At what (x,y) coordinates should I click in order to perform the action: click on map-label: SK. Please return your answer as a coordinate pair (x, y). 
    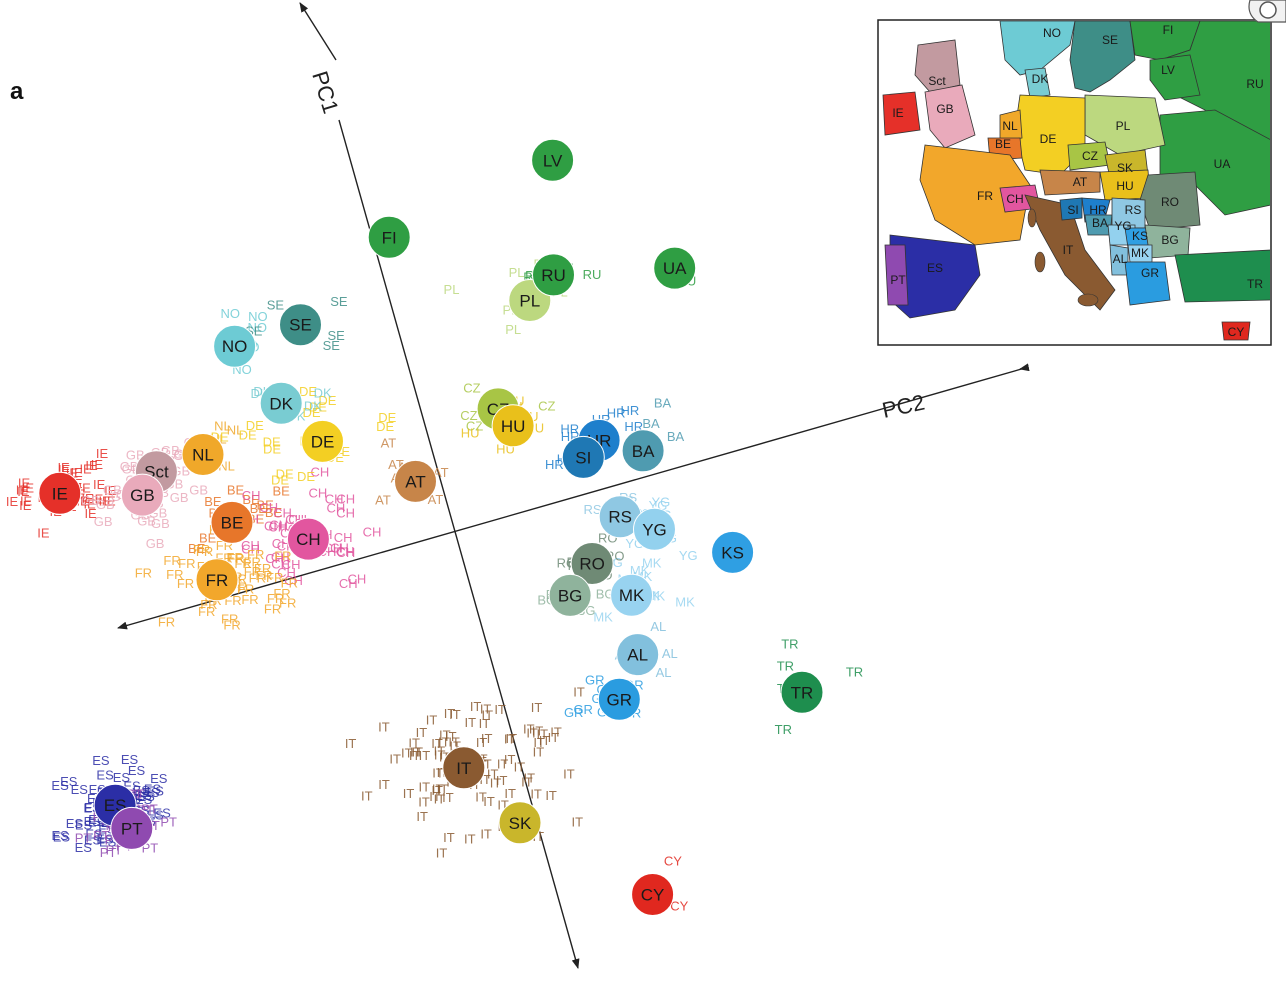
    Looking at the image, I should click on (1125, 168).